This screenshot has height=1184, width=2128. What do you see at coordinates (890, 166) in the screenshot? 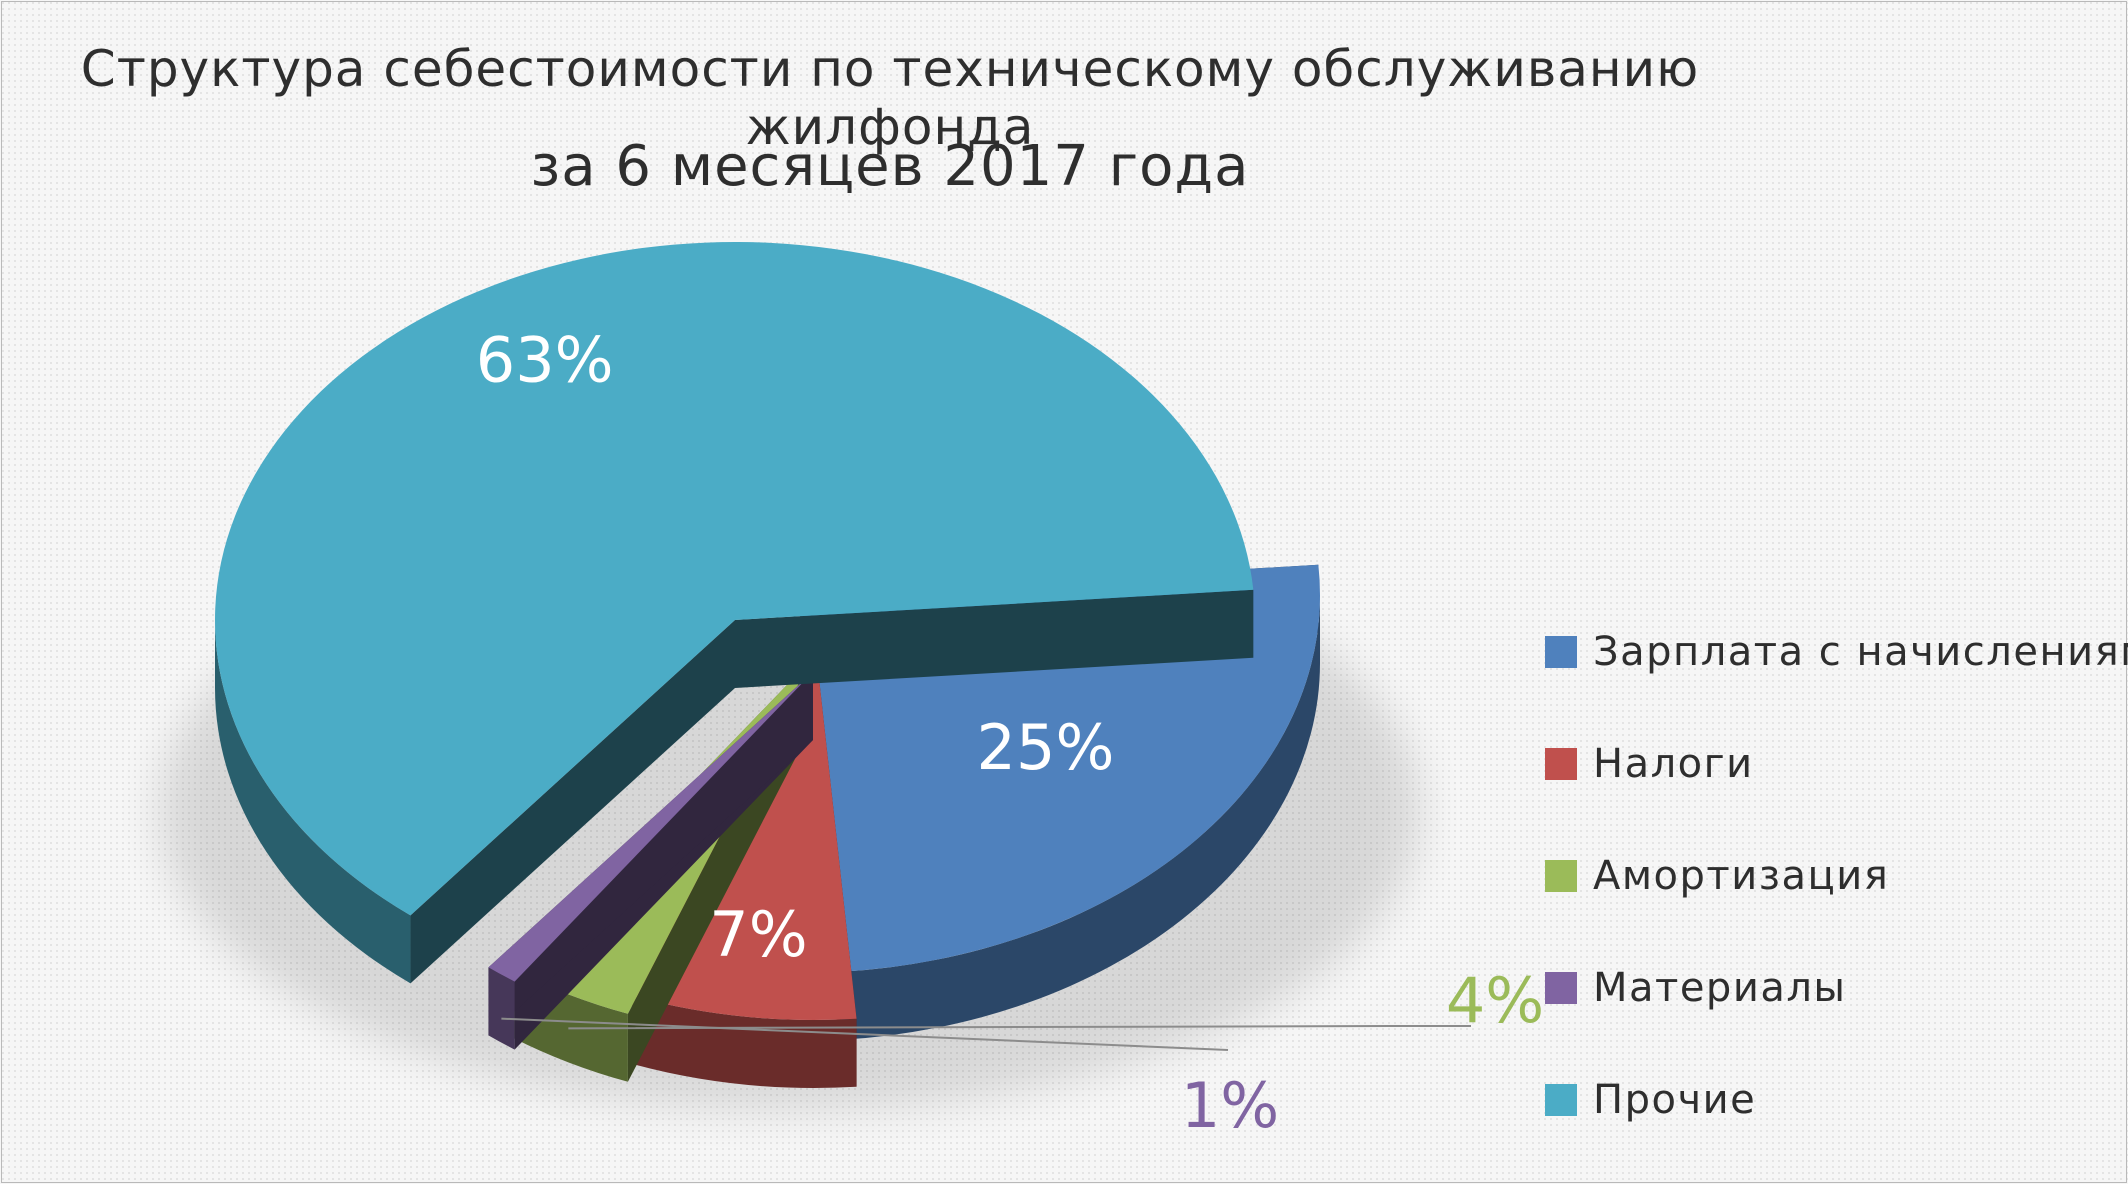
I see `chart-subtitle: за 6 месяцев 2017 года` at bounding box center [890, 166].